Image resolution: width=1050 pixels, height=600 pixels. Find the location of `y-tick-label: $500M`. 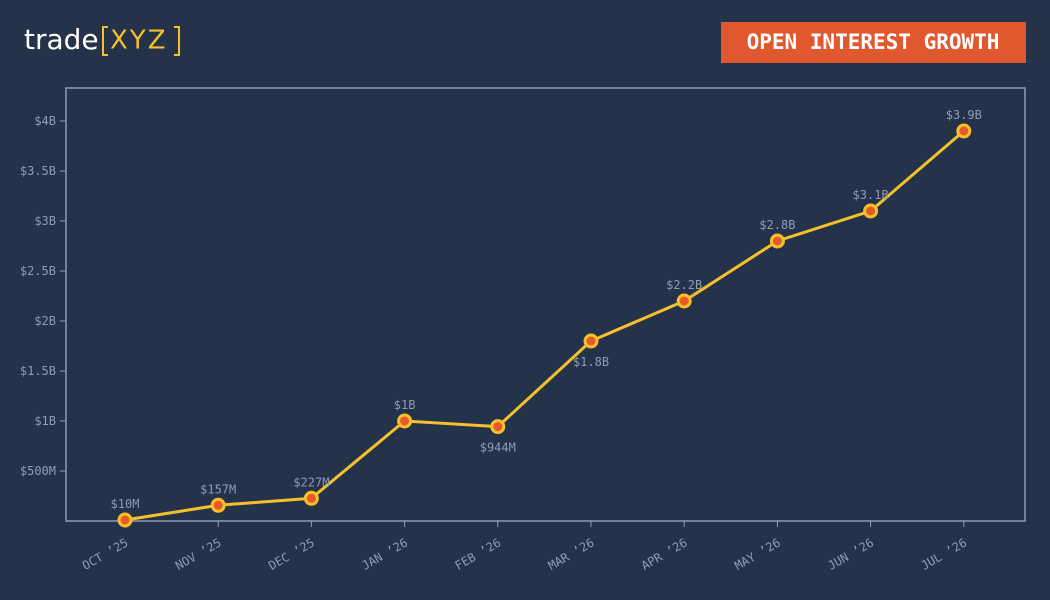

y-tick-label: $500M is located at coordinates (38, 471).